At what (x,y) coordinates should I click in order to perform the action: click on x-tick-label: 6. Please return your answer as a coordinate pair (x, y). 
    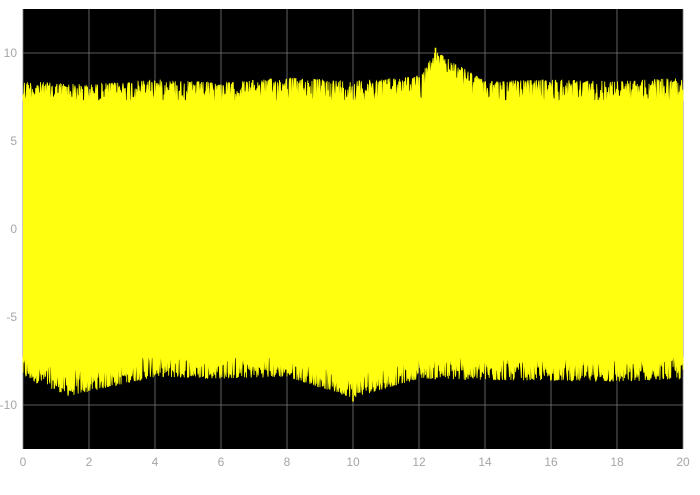
    Looking at the image, I should click on (221, 462).